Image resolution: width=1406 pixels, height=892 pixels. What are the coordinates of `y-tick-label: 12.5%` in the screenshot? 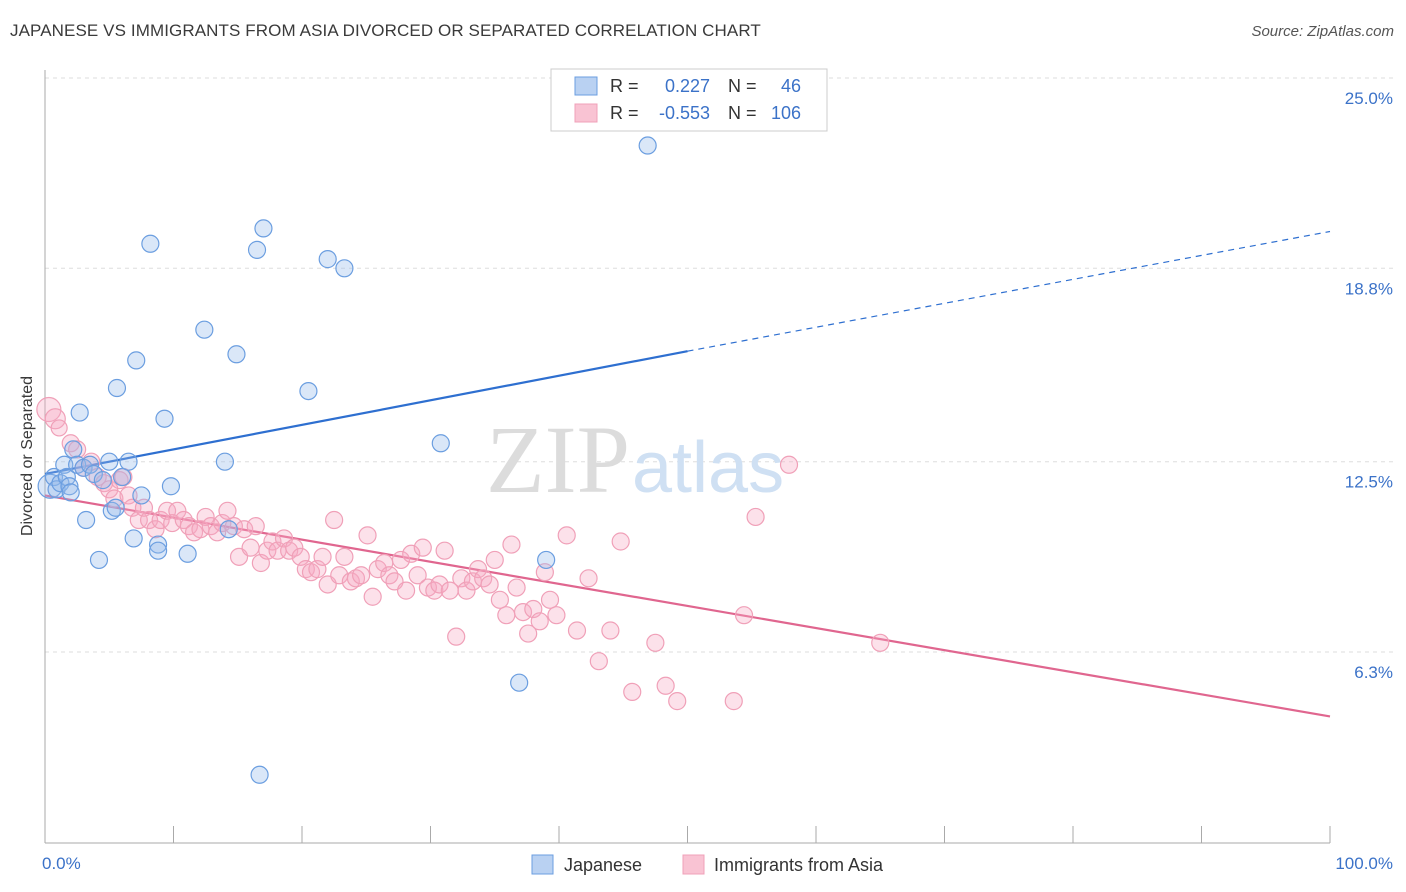 It's located at (1369, 482).